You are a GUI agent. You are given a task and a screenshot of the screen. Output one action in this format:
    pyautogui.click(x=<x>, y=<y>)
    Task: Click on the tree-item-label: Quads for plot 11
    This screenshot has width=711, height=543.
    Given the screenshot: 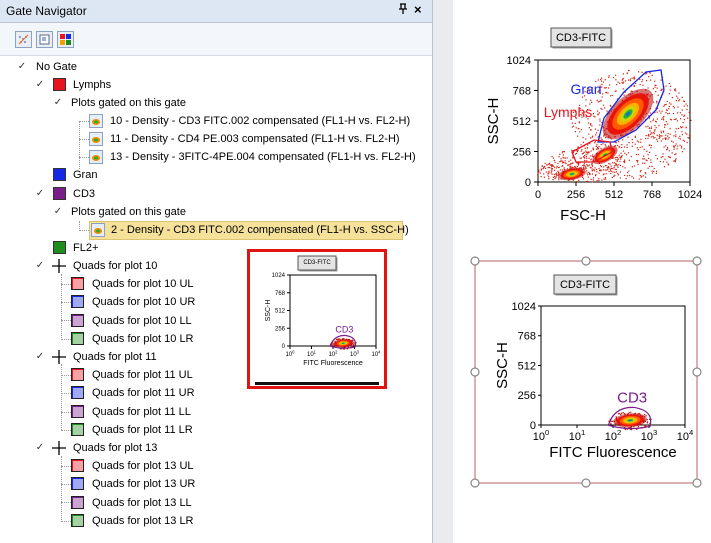 What is the action you would take?
    pyautogui.click(x=115, y=357)
    